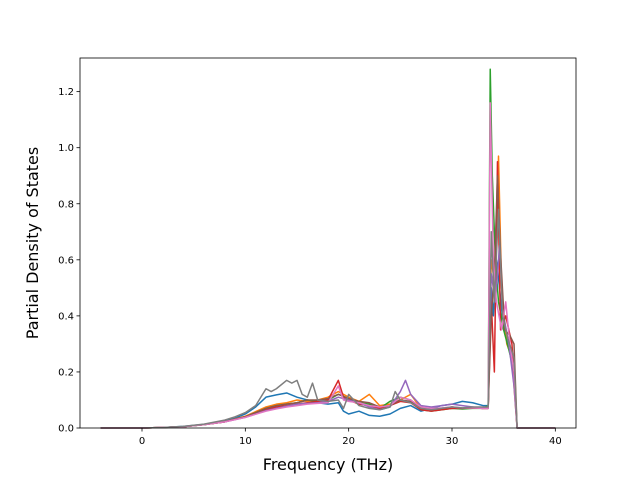 Image resolution: width=640 pixels, height=480 pixels. I want to click on y-tick-label: 0.0, so click(66, 429).